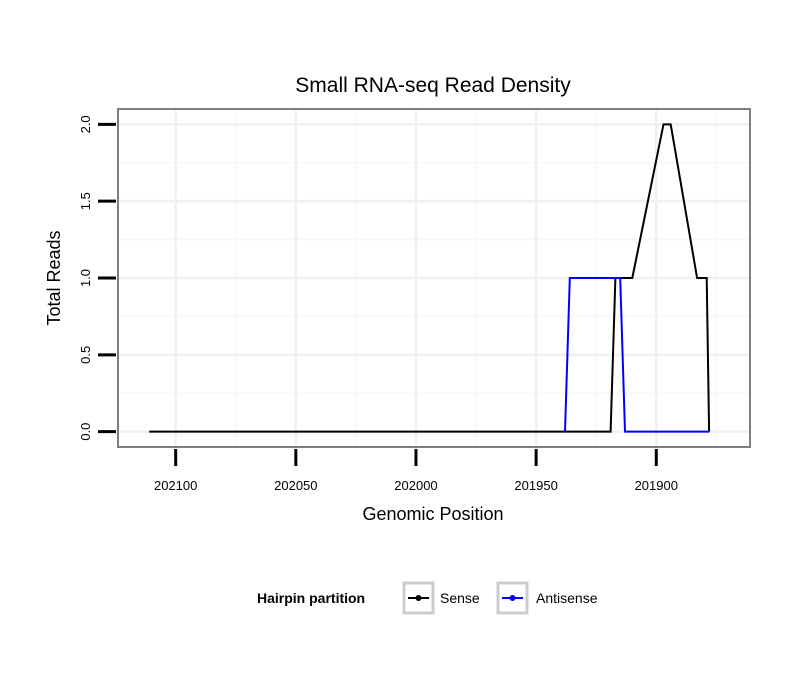 Image resolution: width=810 pixels, height=690 pixels. Describe the element at coordinates (637, 355) in the screenshot. I see `series-line-antisense` at that location.